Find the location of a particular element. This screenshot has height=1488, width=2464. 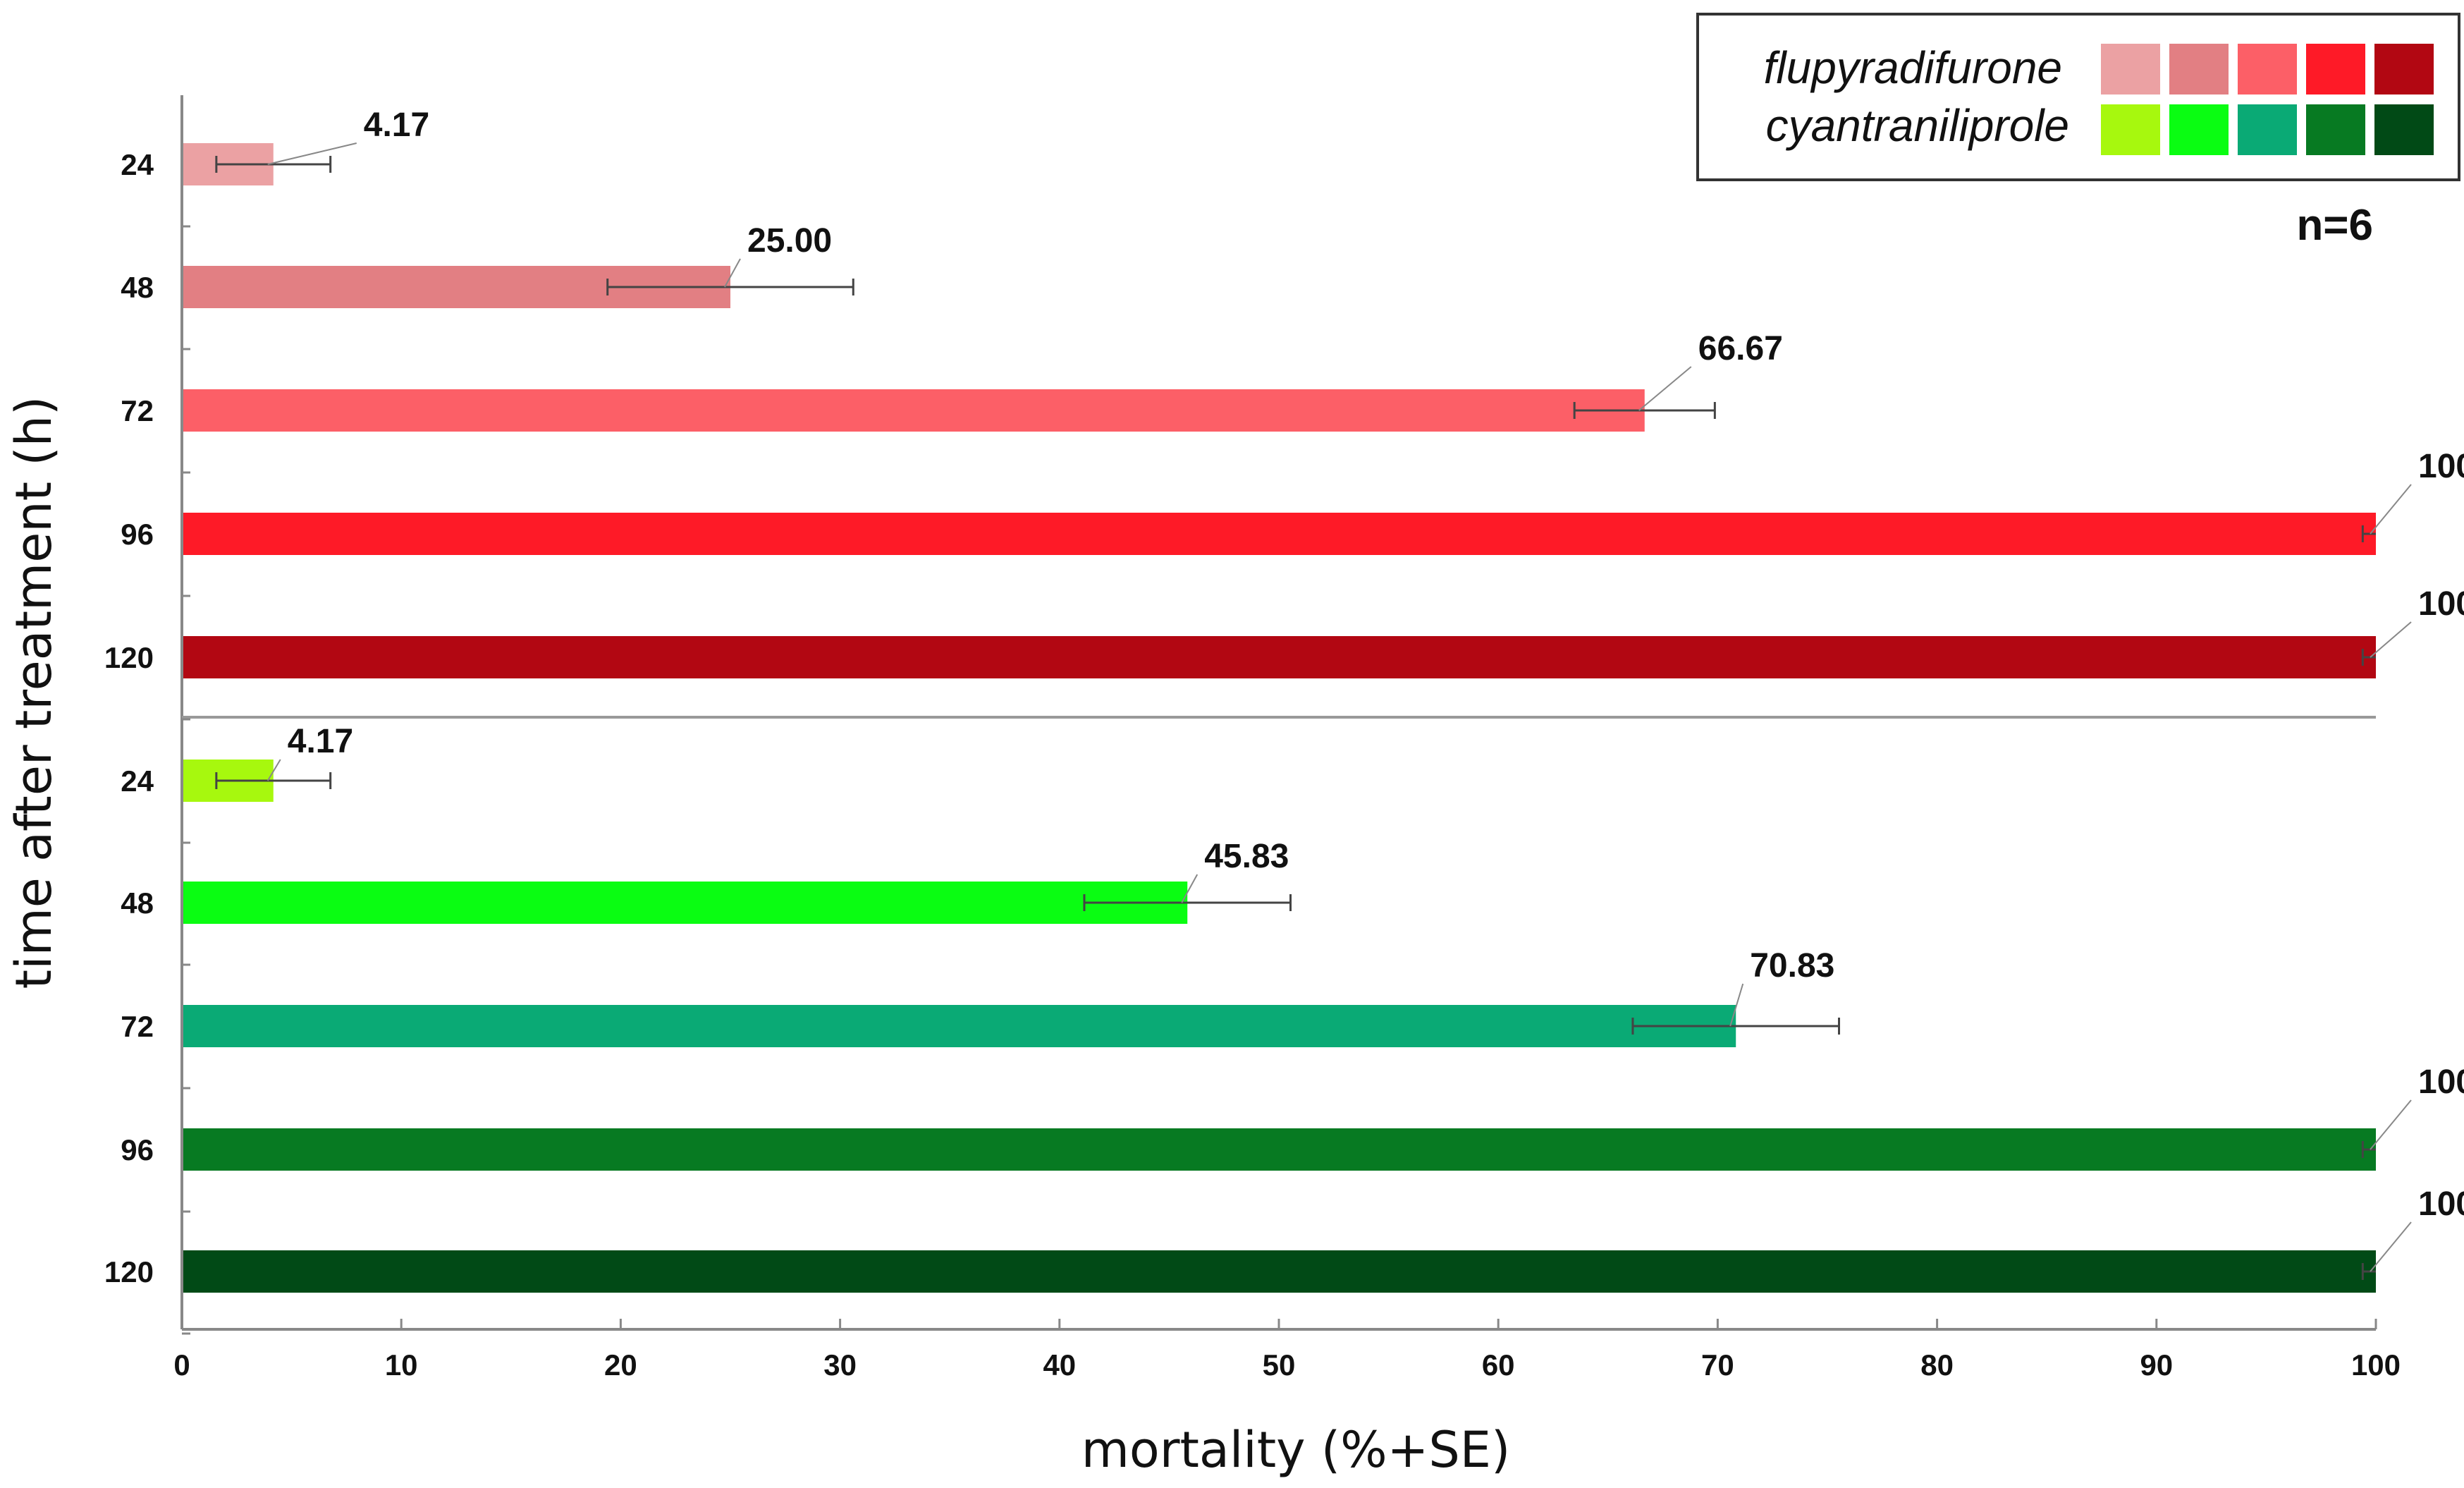

x-tick-label-0: 0 is located at coordinates (182, 1365).